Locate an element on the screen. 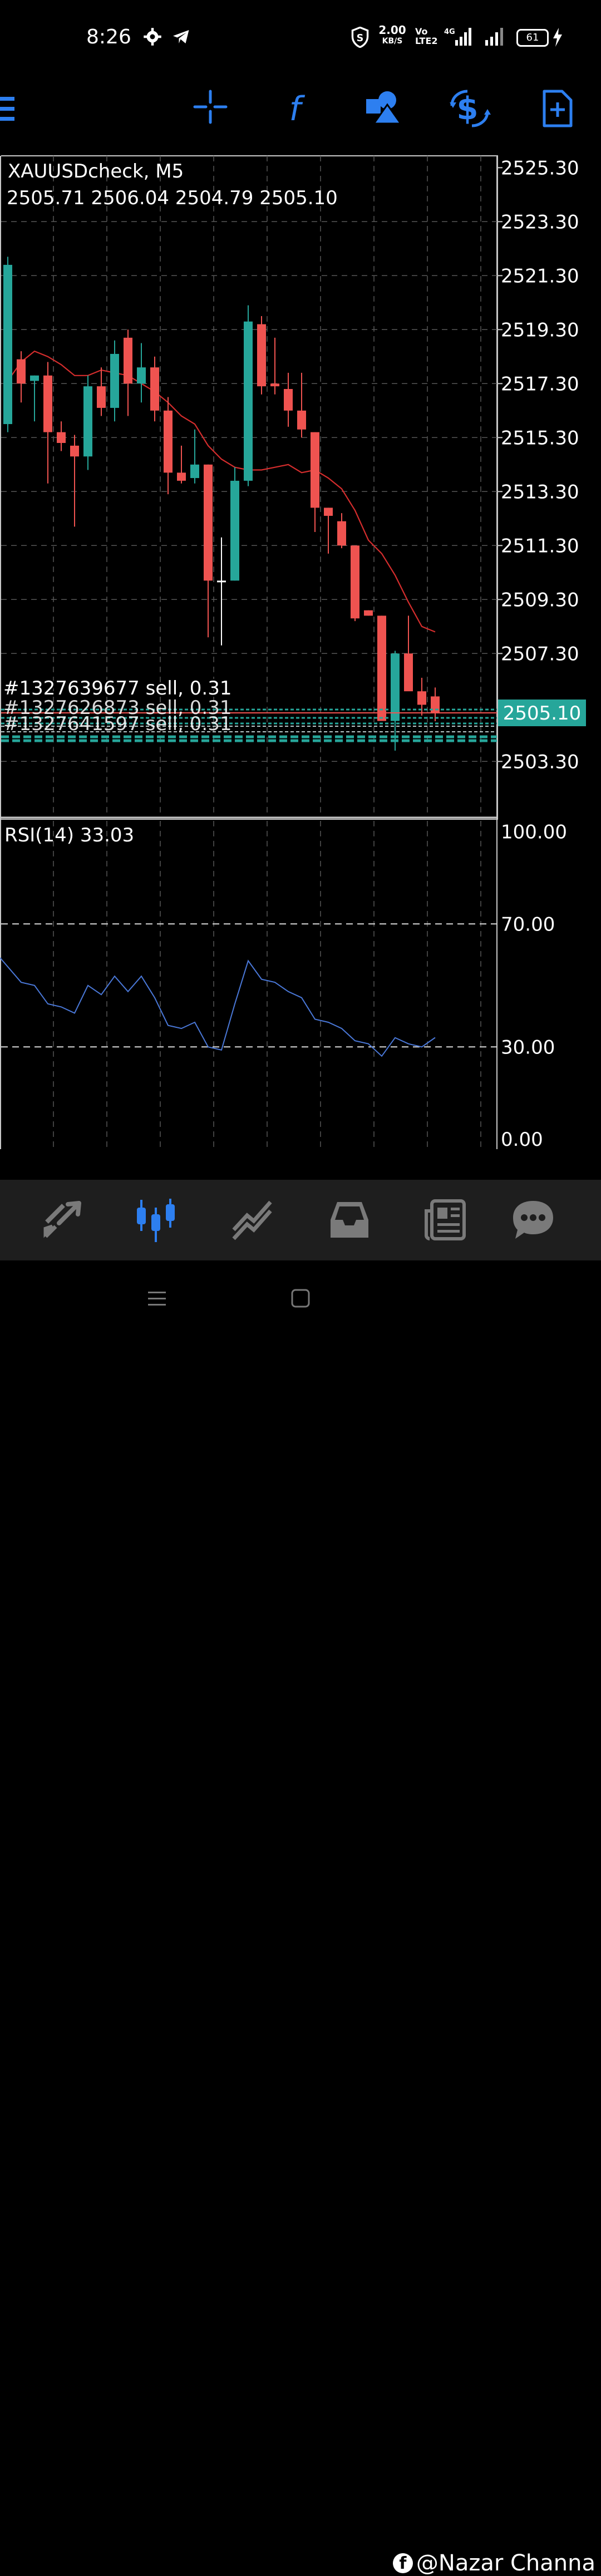 Image resolution: width=601 pixels, height=2576 pixels. price-tick-label: 2507.30 is located at coordinates (540, 654).